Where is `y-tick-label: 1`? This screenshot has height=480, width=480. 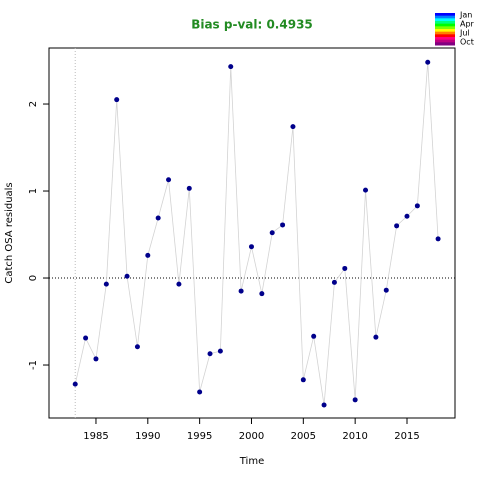 y-tick-label: 1 is located at coordinates (33, 191).